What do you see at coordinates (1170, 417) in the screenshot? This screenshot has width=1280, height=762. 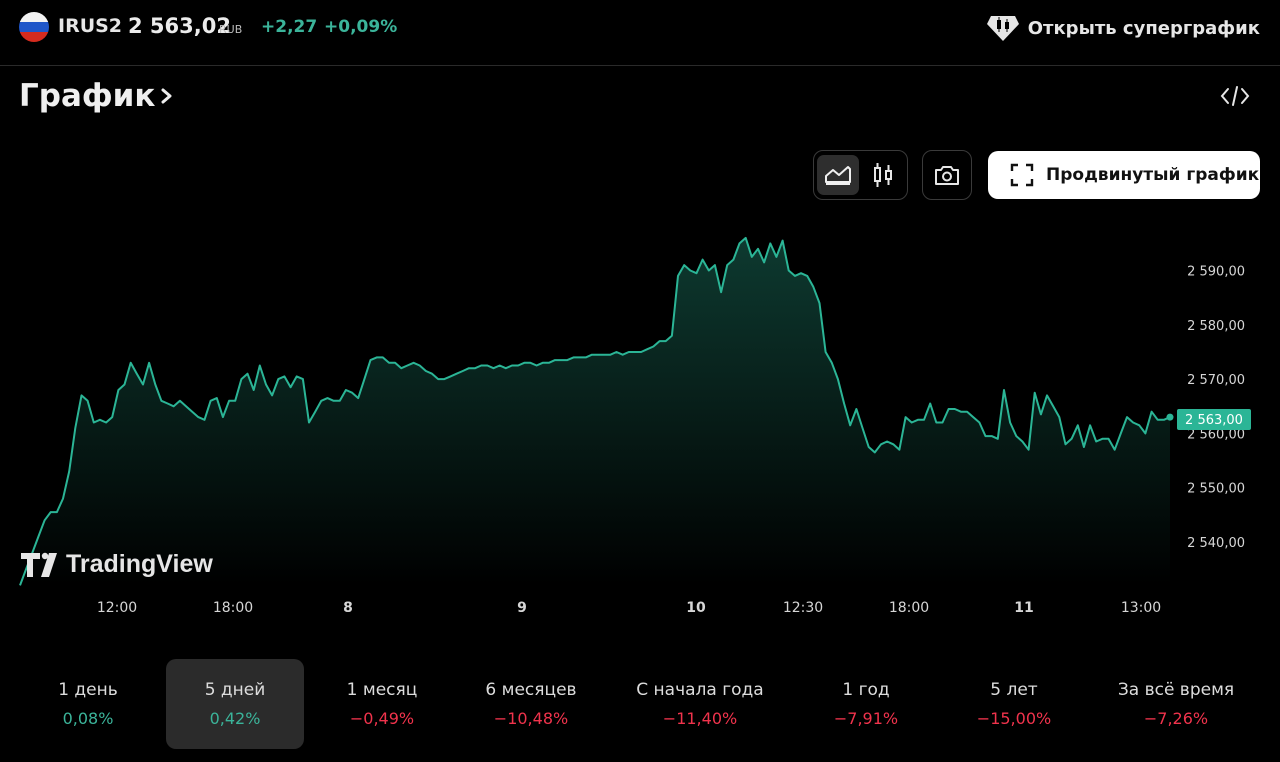 I see `last-price-dot` at bounding box center [1170, 417].